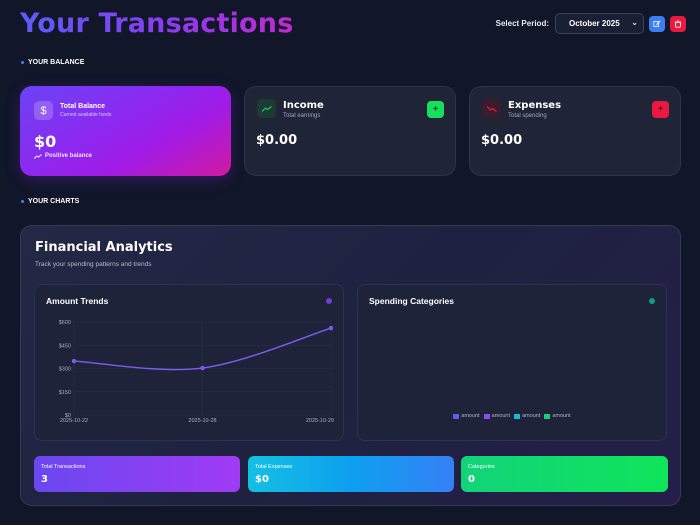  Describe the element at coordinates (274, 467) in the screenshot. I see `stat-label: Total Expenses` at that location.